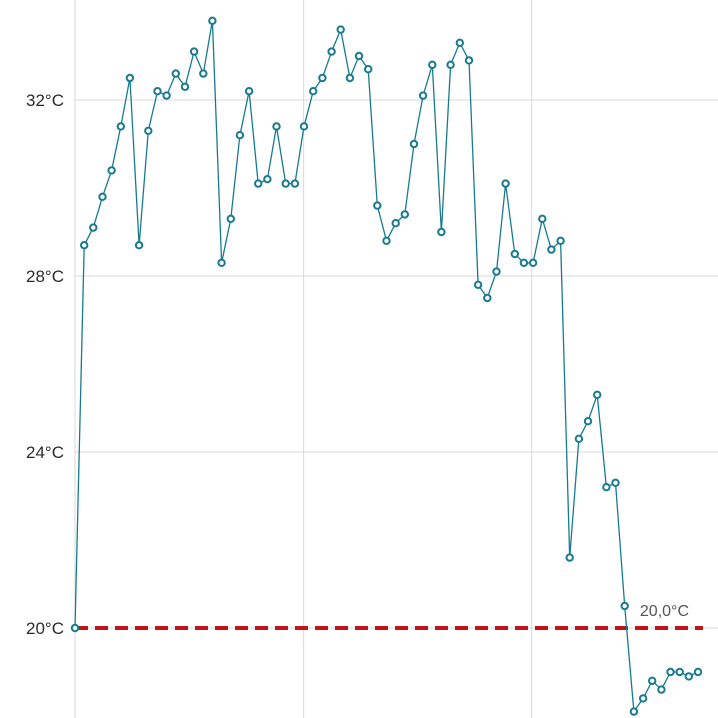  Describe the element at coordinates (45, 276) in the screenshot. I see `y-tick-label: 28°C` at that location.